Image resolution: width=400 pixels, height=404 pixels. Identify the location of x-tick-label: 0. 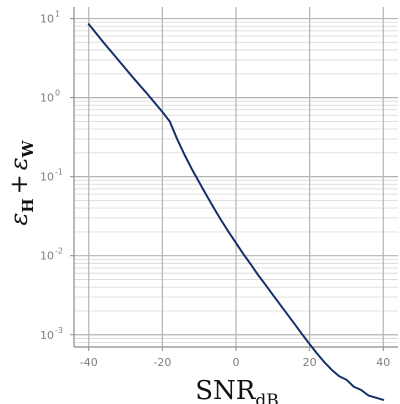
(236, 362).